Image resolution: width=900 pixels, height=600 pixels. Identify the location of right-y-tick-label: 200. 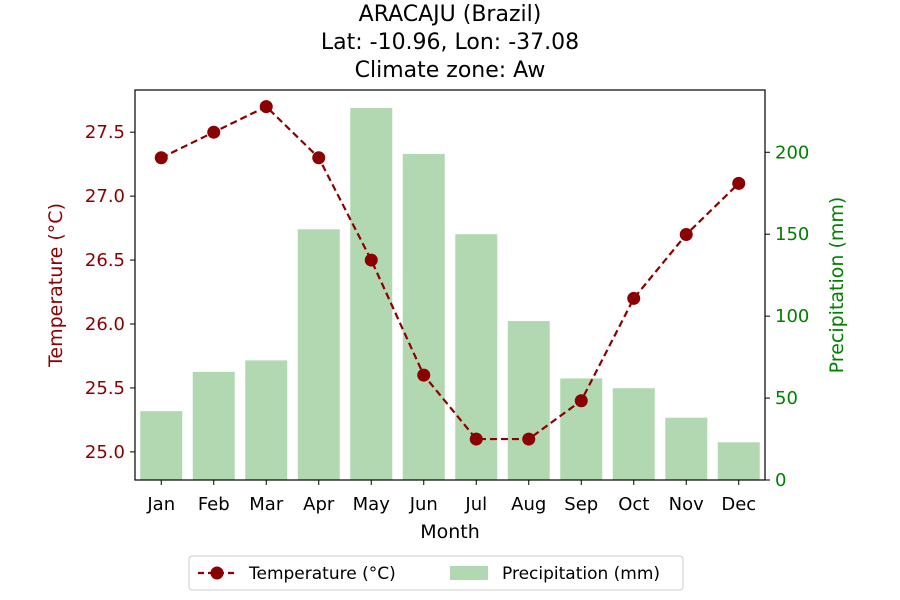
(792, 152).